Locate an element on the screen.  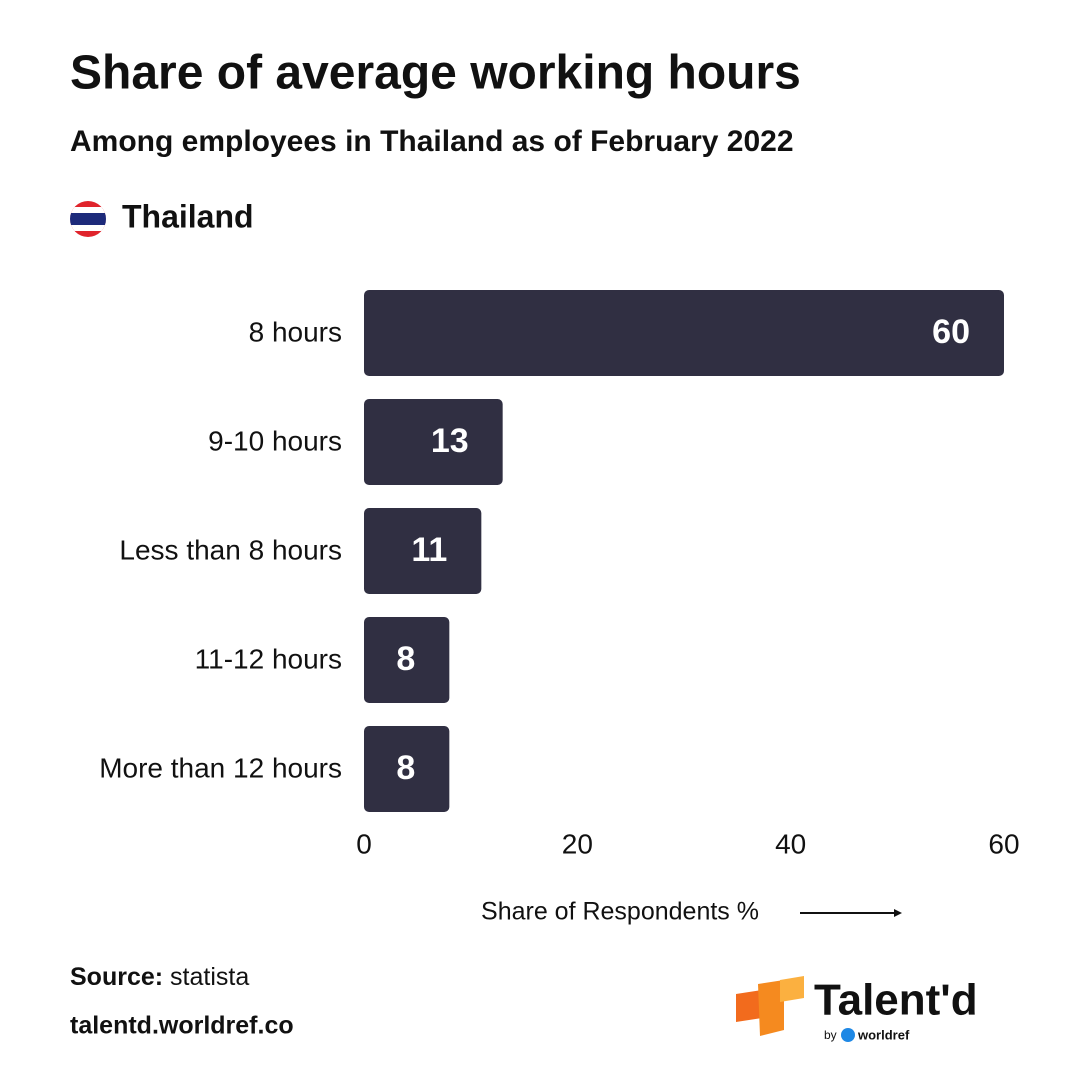
y-tick-label: 9-10 hours is located at coordinates (275, 440).